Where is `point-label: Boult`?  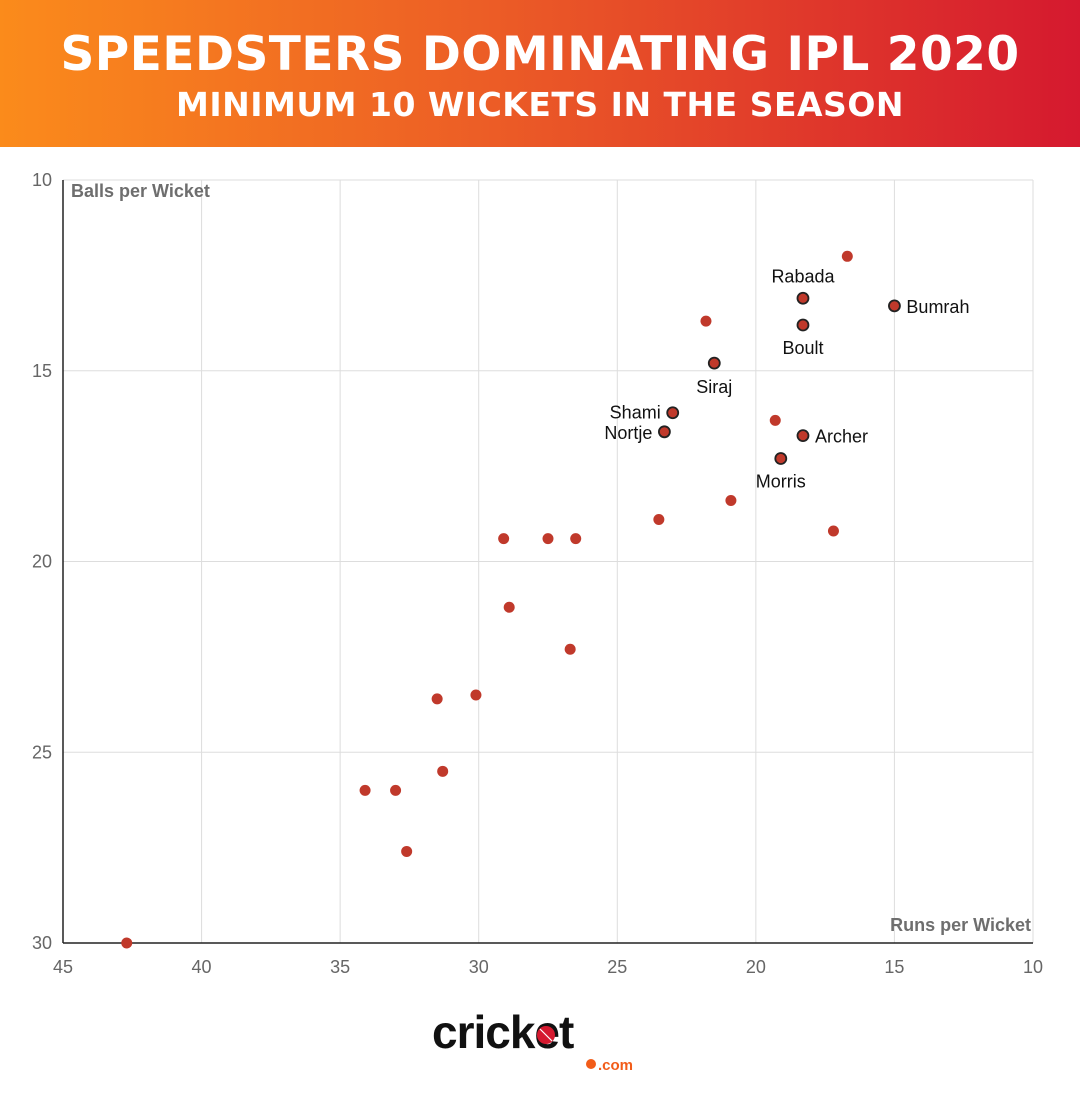
point-label: Boult is located at coordinates (802, 348).